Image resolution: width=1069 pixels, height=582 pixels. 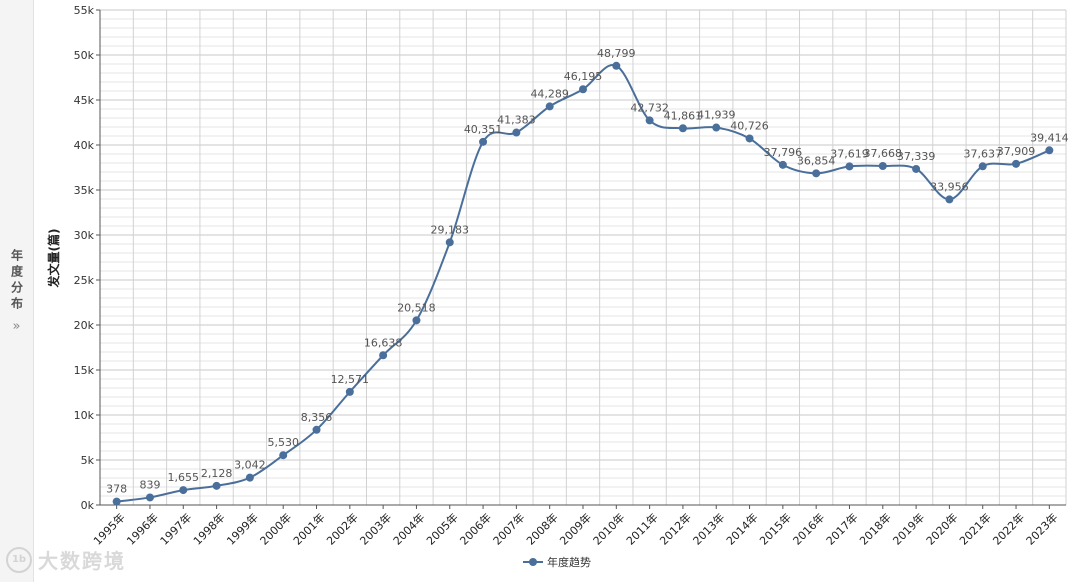 What do you see at coordinates (816, 160) in the screenshot?
I see `data-label: 36,854` at bounding box center [816, 160].